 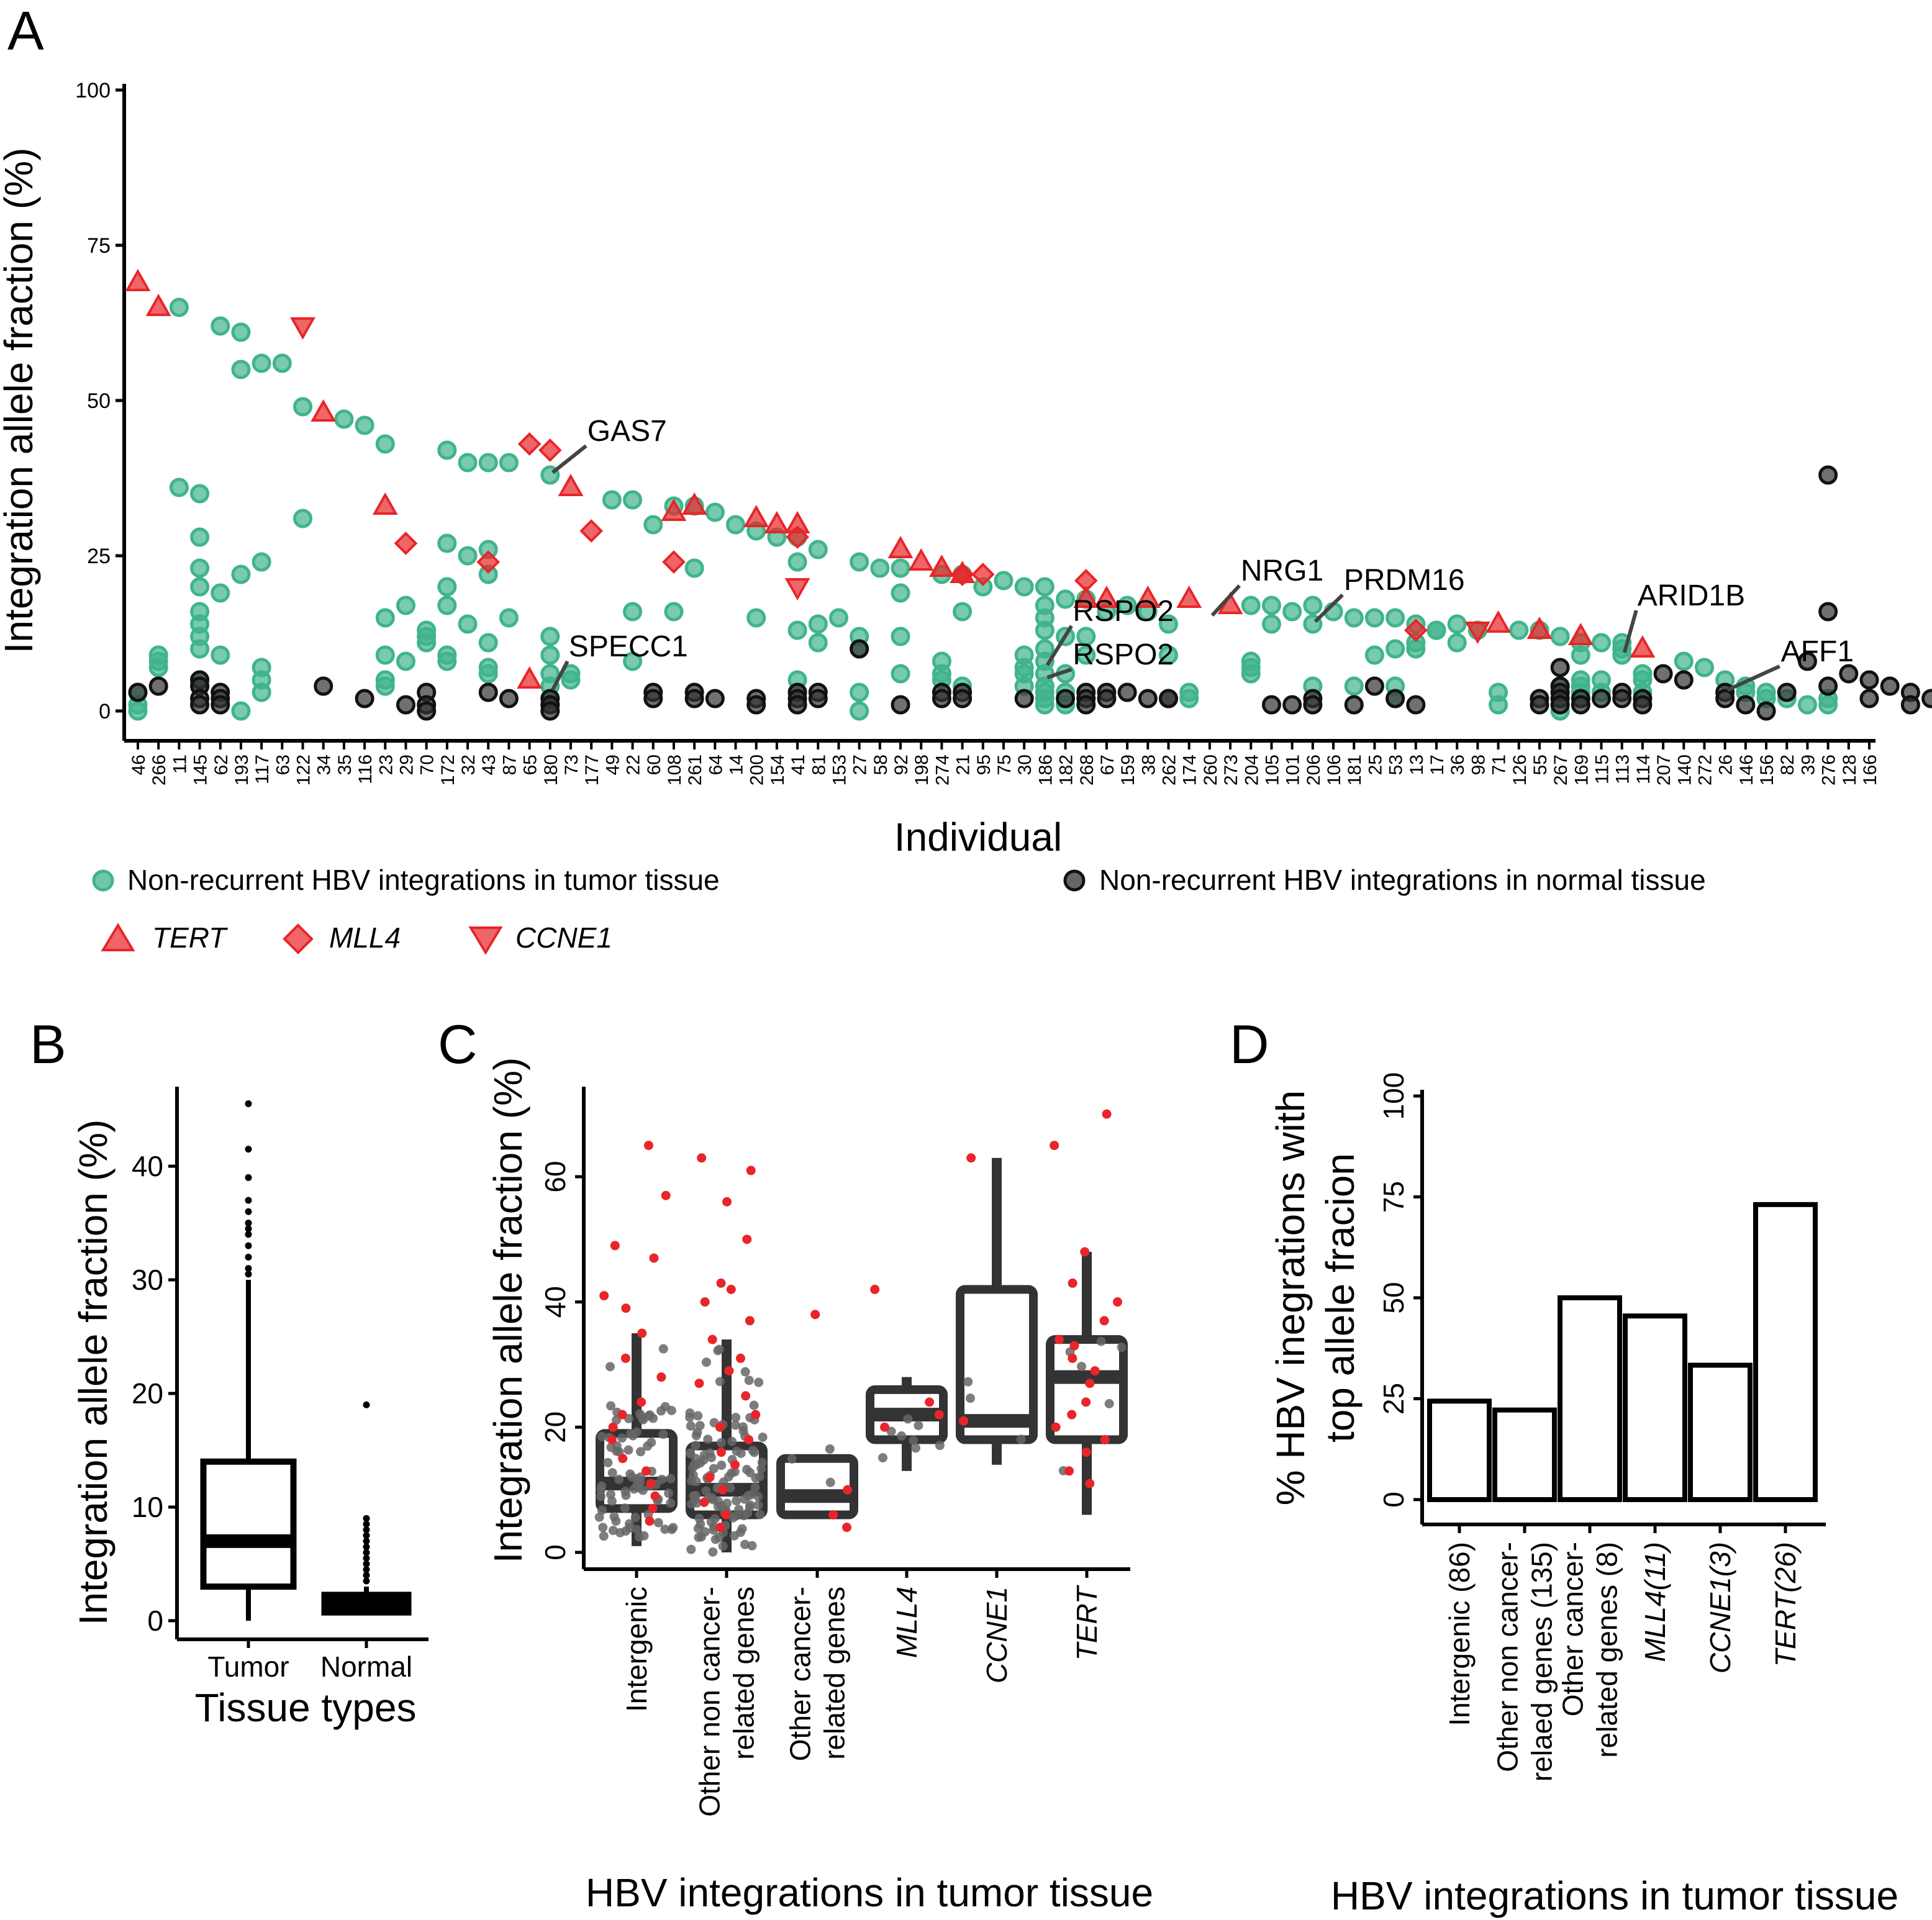 What do you see at coordinates (997, 1364) in the screenshot?
I see `box-body` at bounding box center [997, 1364].